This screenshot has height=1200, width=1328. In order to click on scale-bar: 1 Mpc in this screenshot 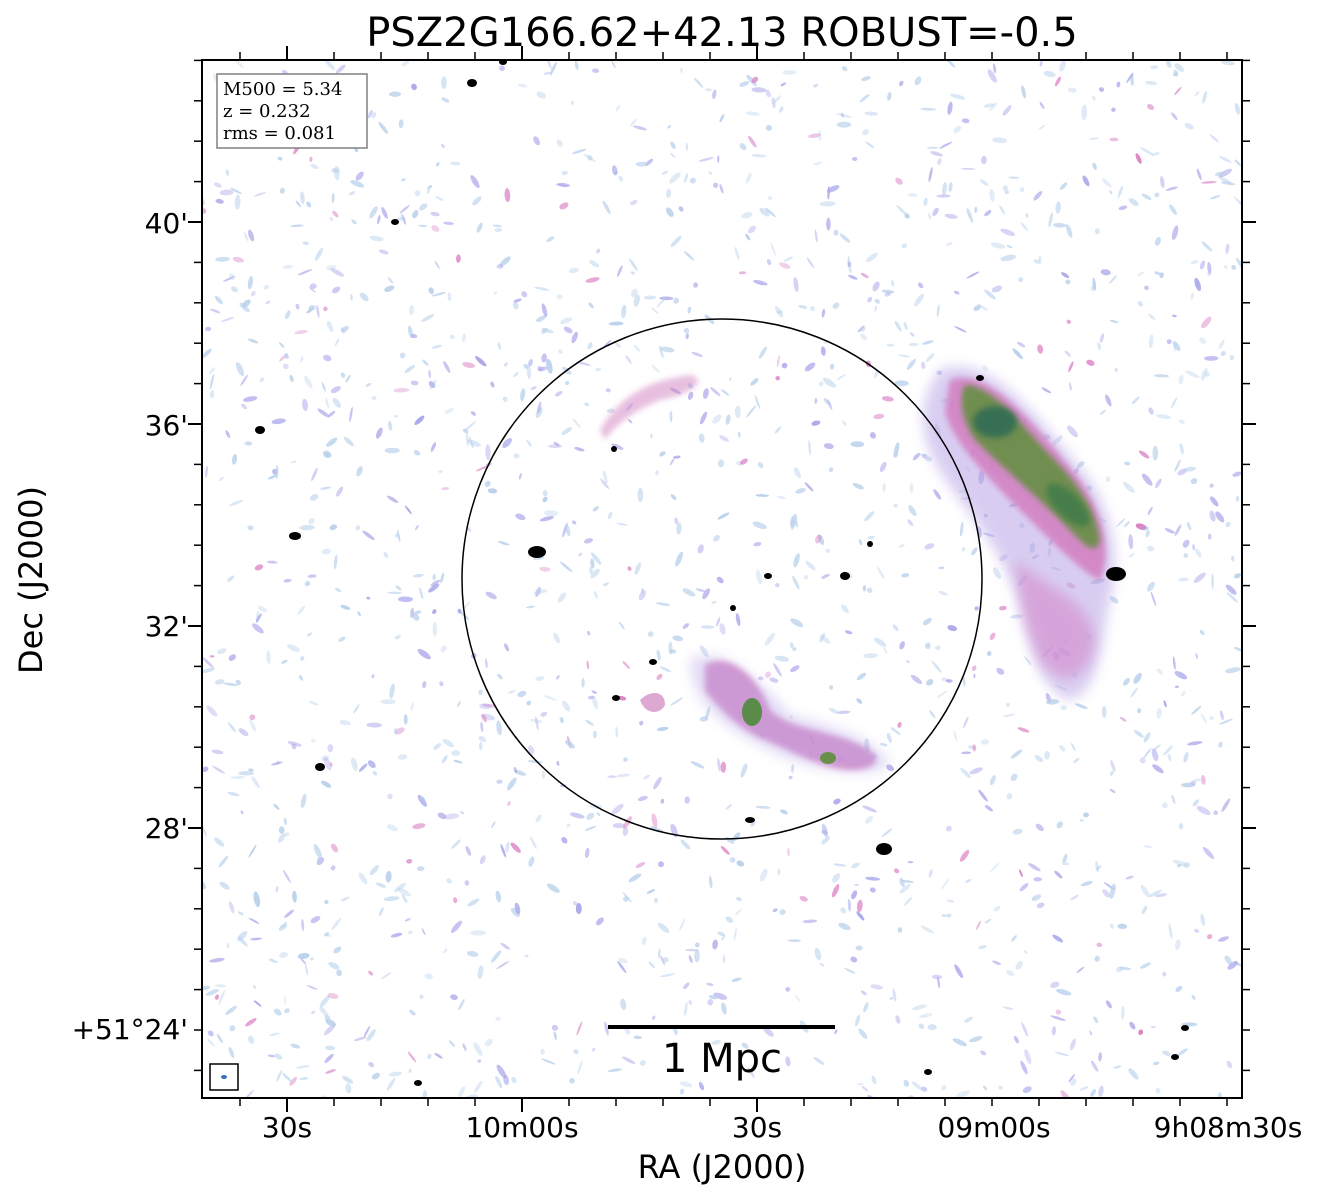, I will do `click(721, 1053)`.